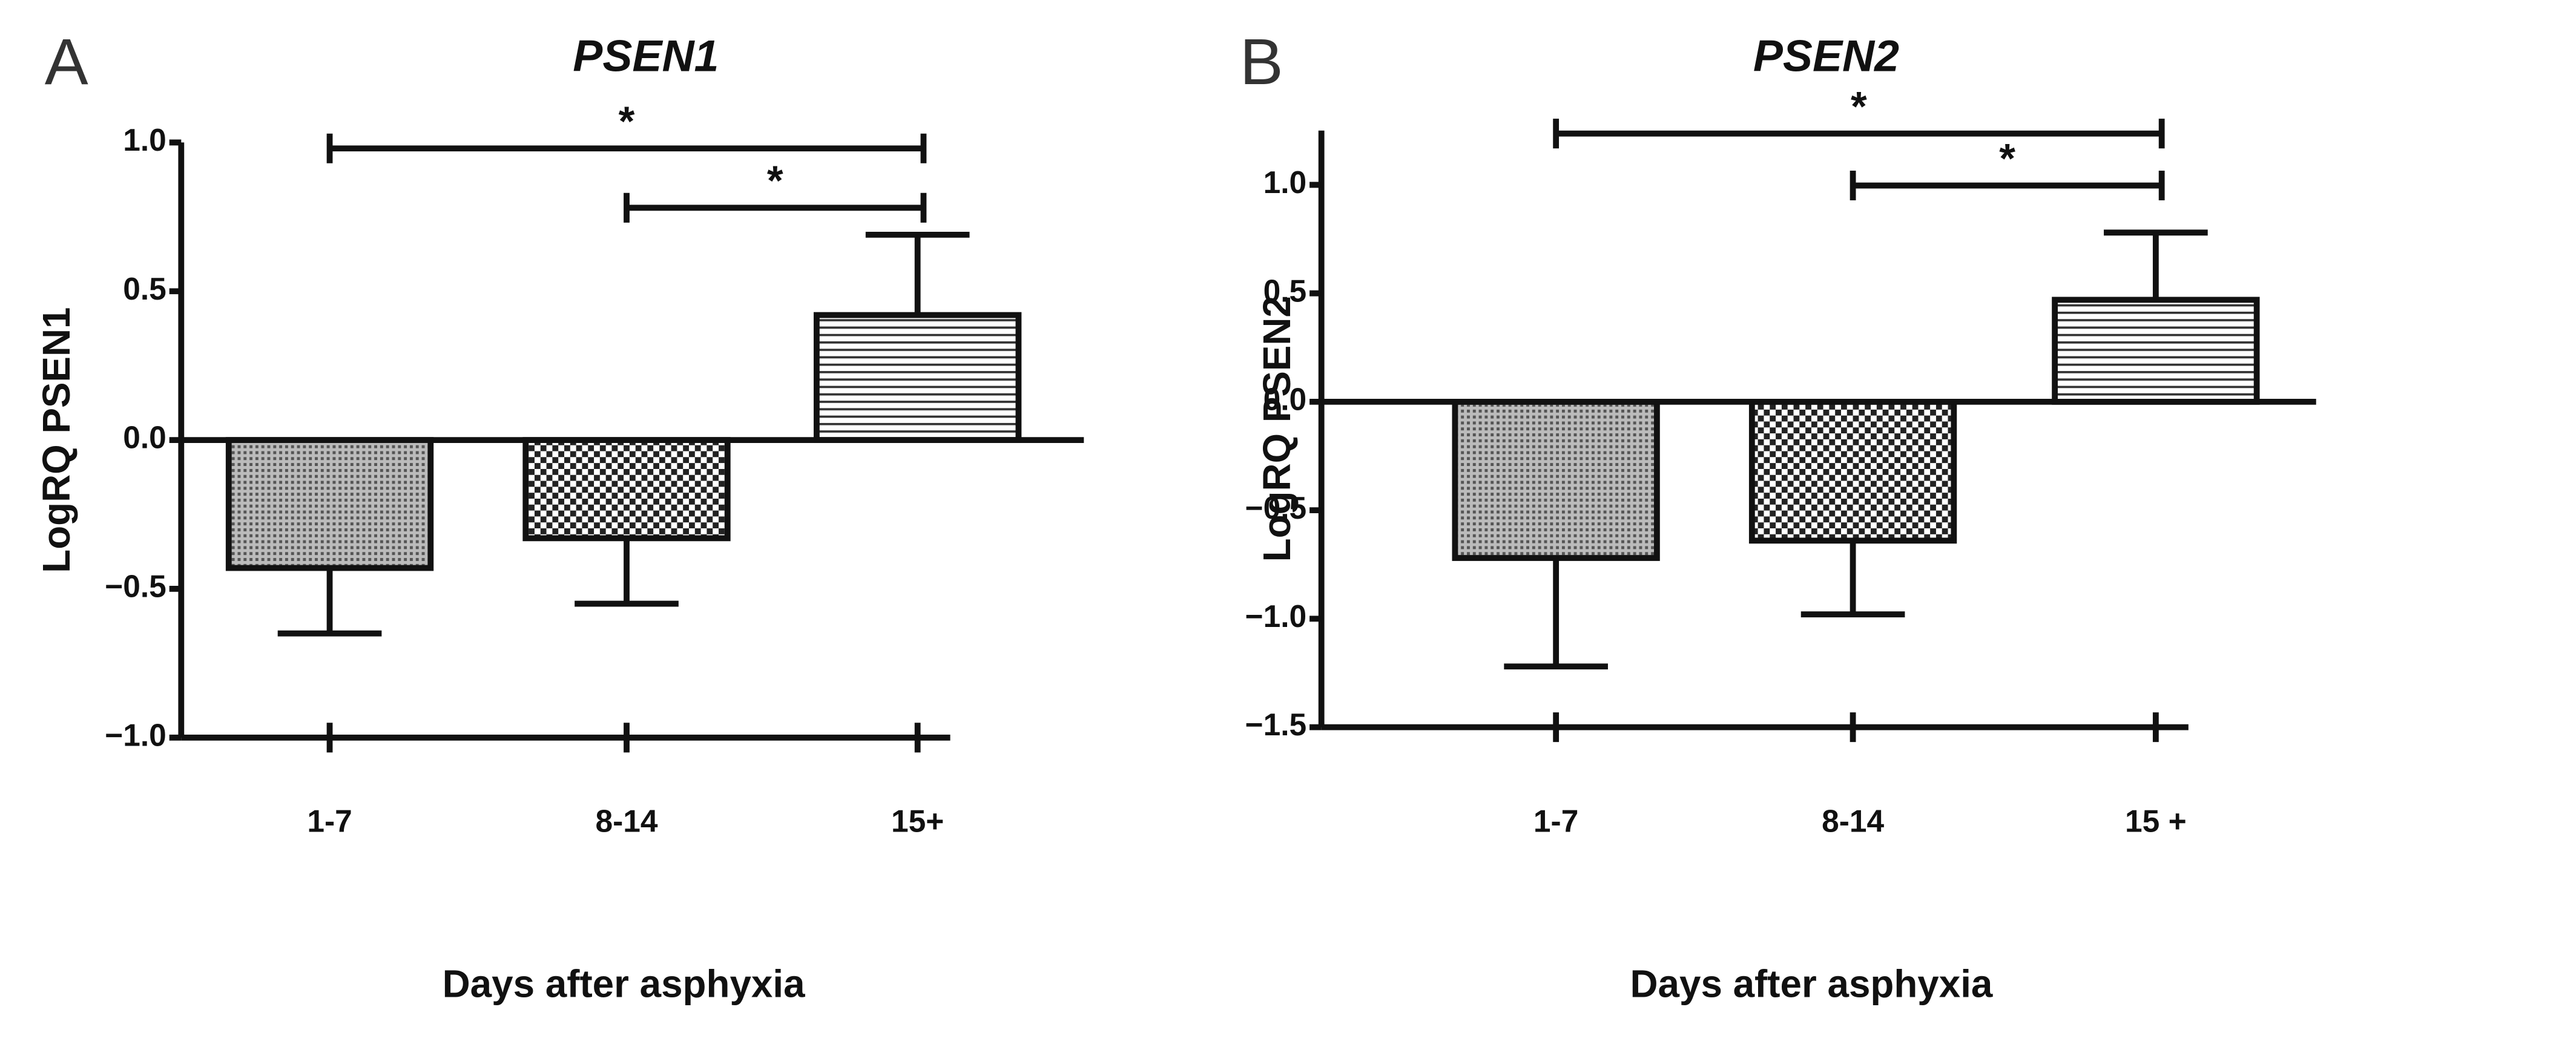 The image size is (2576, 1050). What do you see at coordinates (1826, 56) in the screenshot?
I see `chart-title: PSEN2` at bounding box center [1826, 56].